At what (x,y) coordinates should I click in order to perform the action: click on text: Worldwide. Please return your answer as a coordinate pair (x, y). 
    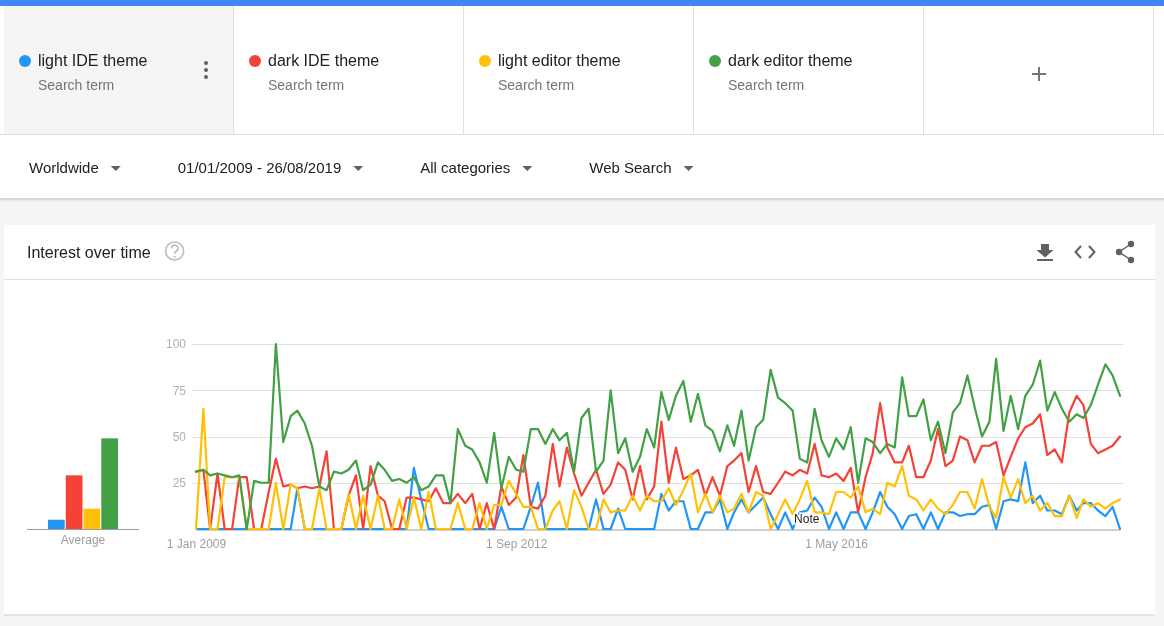
    Looking at the image, I should click on (64, 167).